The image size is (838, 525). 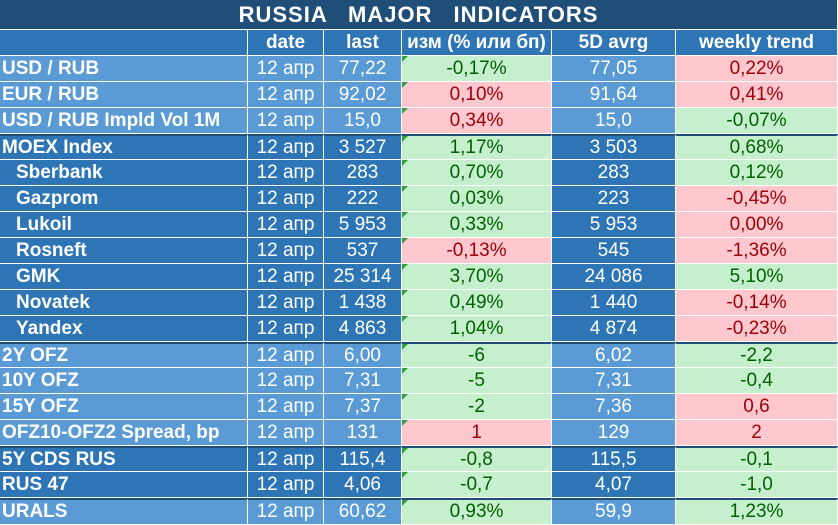 I want to click on row-last: 25 314, so click(x=363, y=277).